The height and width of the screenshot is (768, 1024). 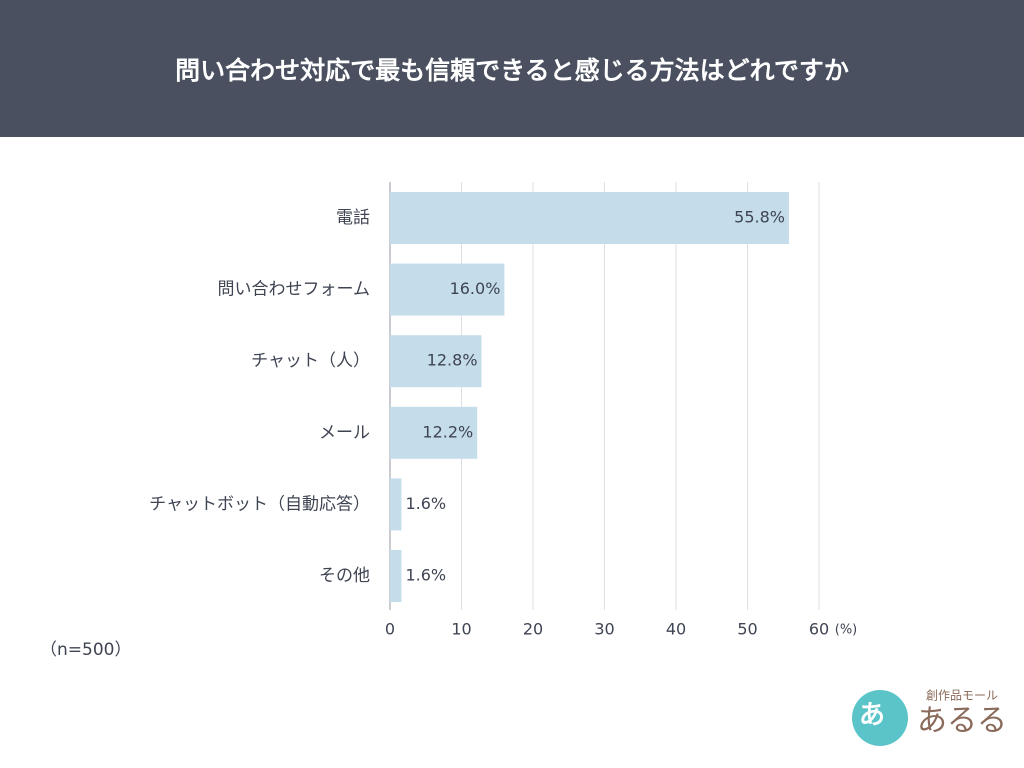 I want to click on value-label: 16.0%, so click(x=475, y=288).